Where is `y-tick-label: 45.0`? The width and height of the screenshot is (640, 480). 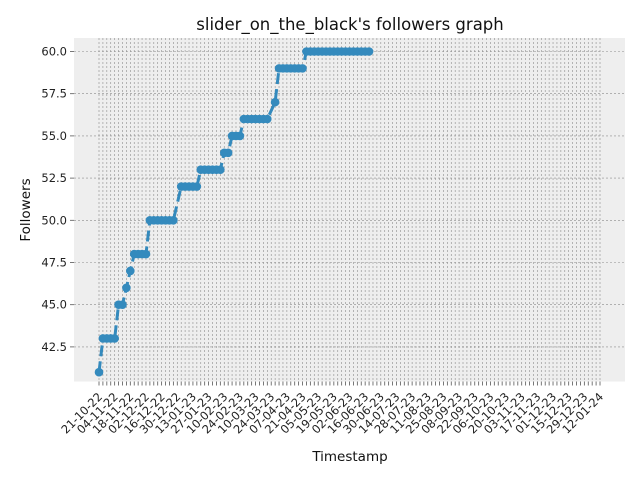
y-tick-label: 45.0 is located at coordinates (54, 305).